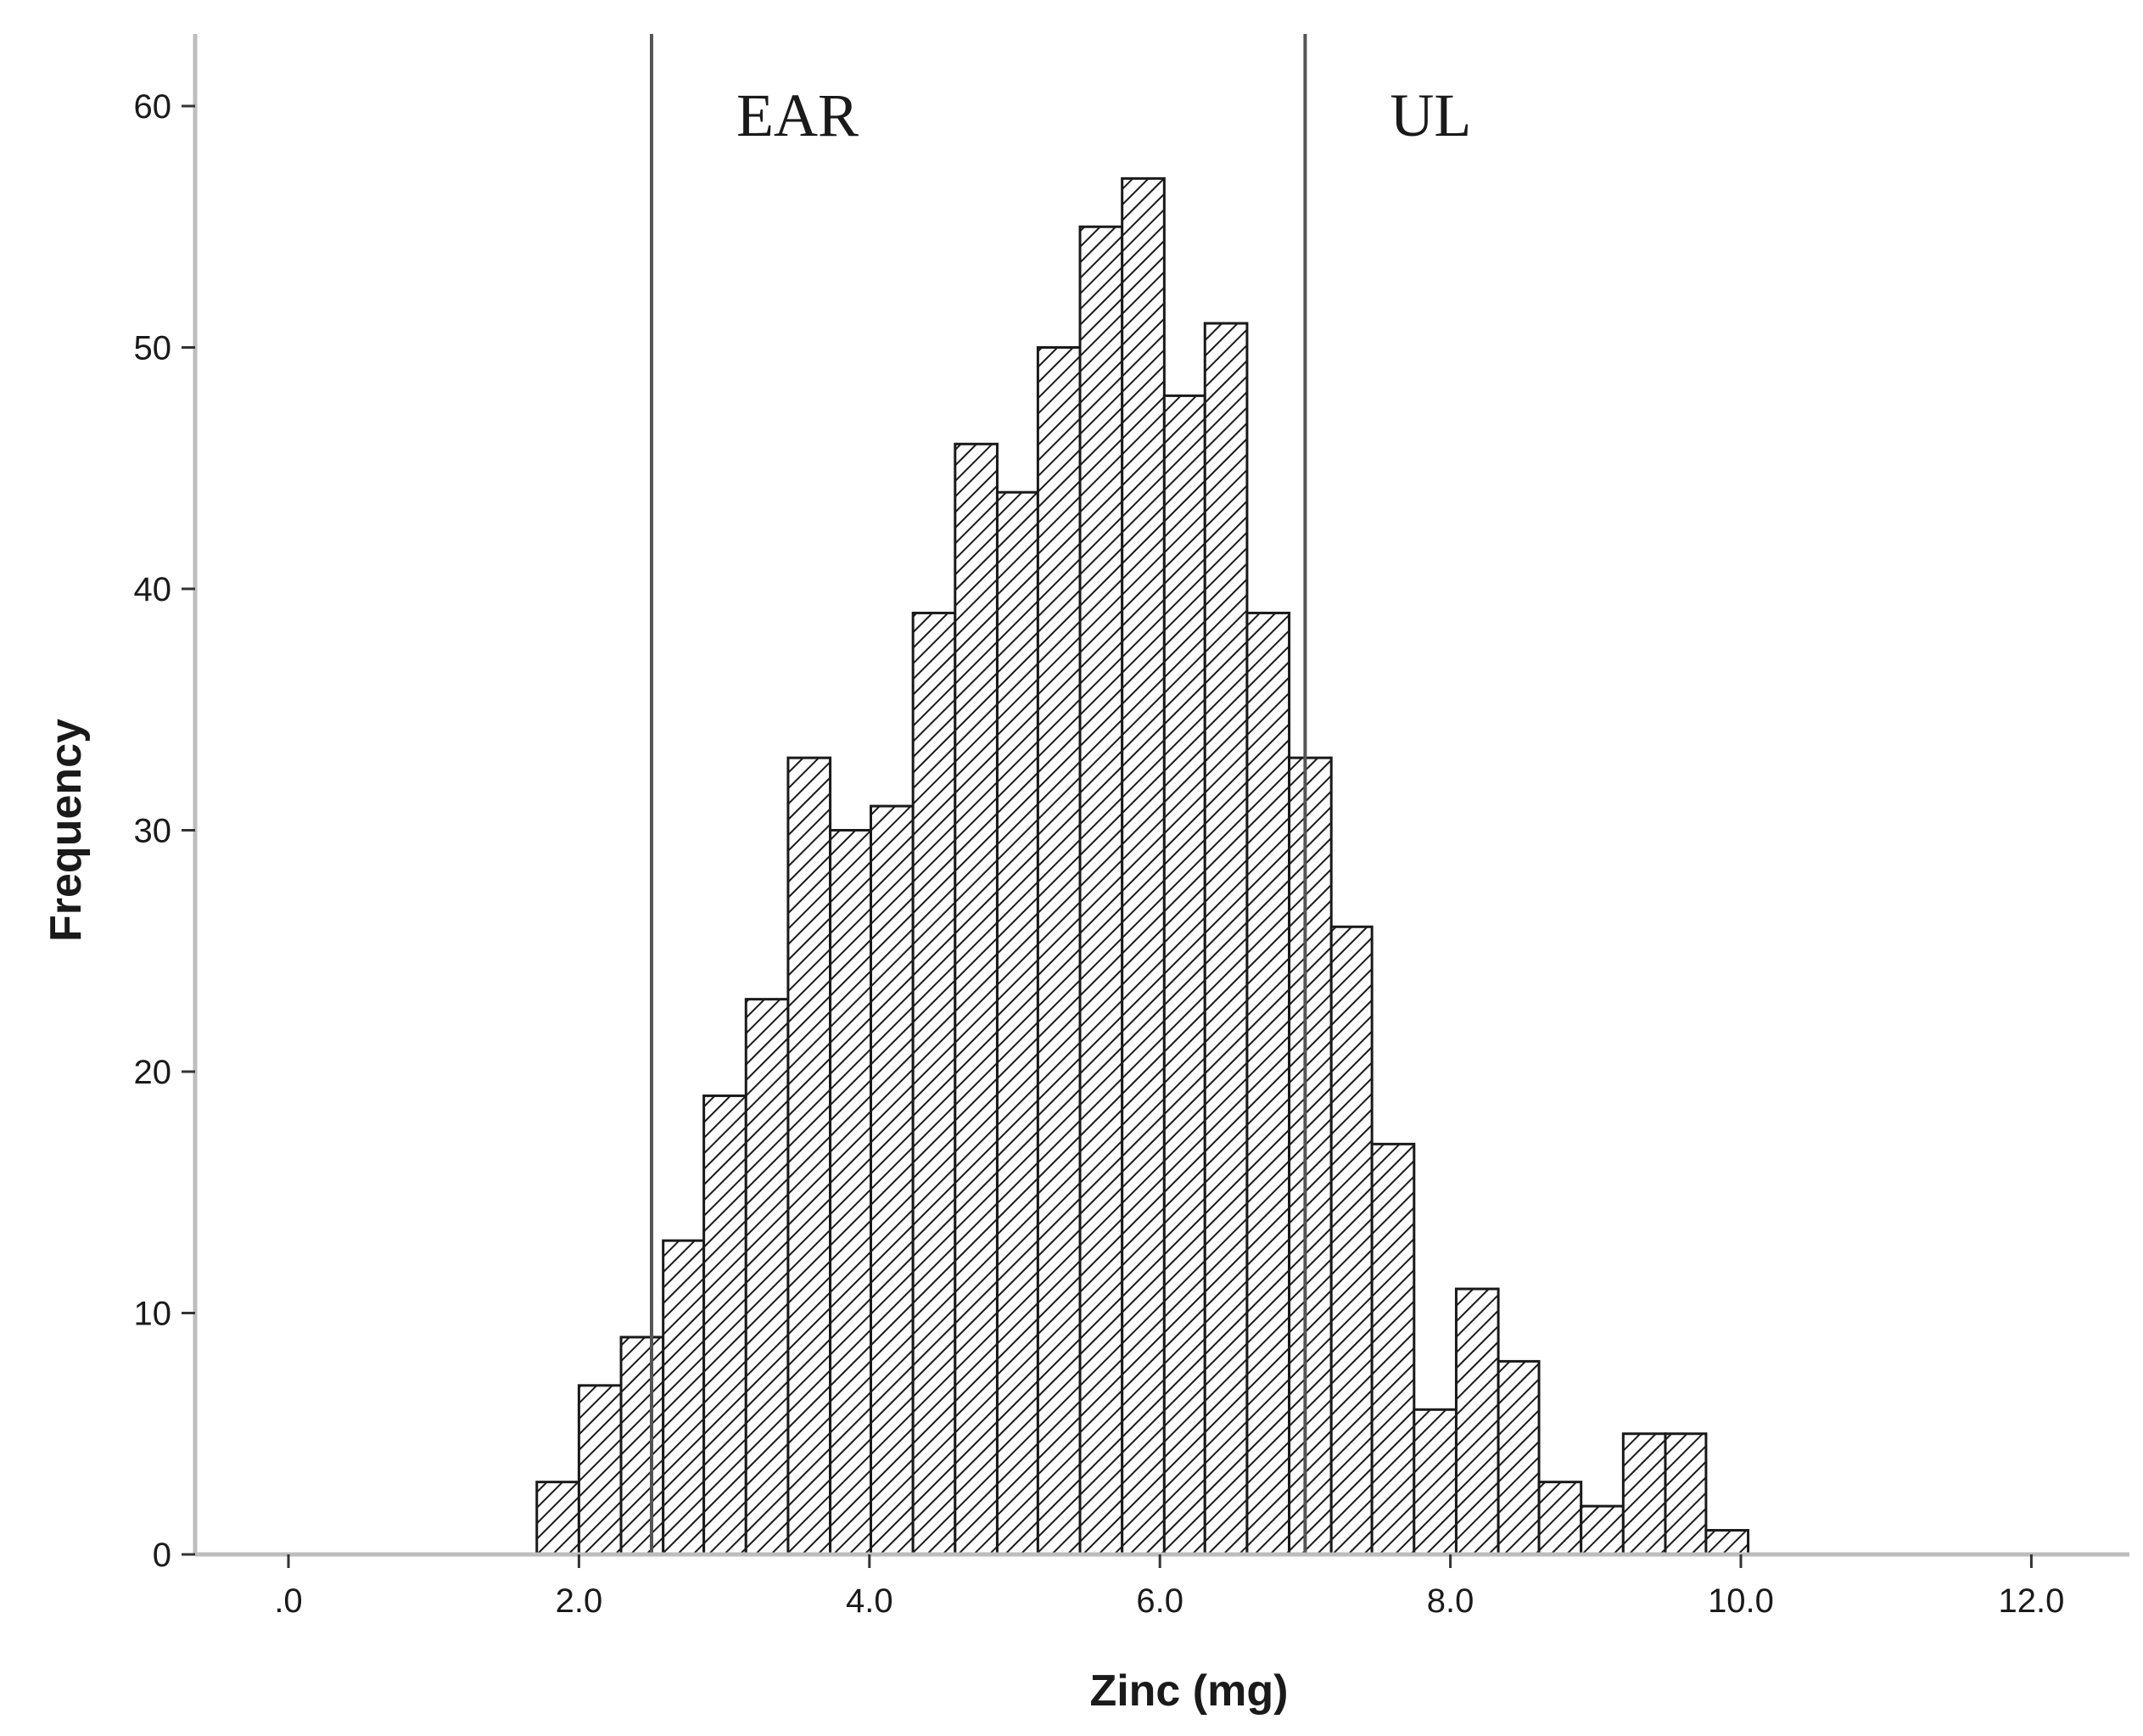 The image size is (2143, 1736). Describe the element at coordinates (66, 830) in the screenshot. I see `y-axis-title: Frequency` at that location.